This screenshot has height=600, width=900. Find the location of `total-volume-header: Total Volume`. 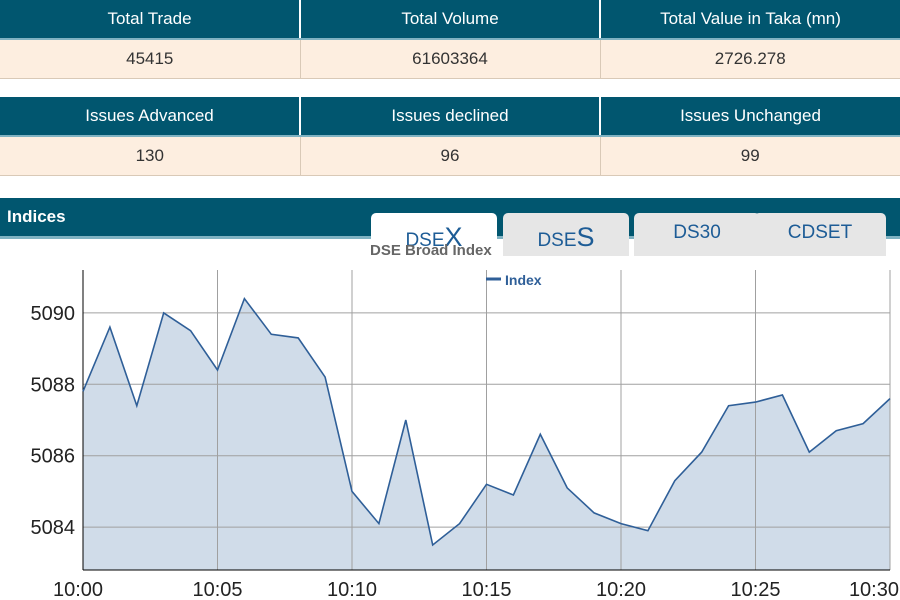

total-volume-header: Total Volume is located at coordinates (449, 20).